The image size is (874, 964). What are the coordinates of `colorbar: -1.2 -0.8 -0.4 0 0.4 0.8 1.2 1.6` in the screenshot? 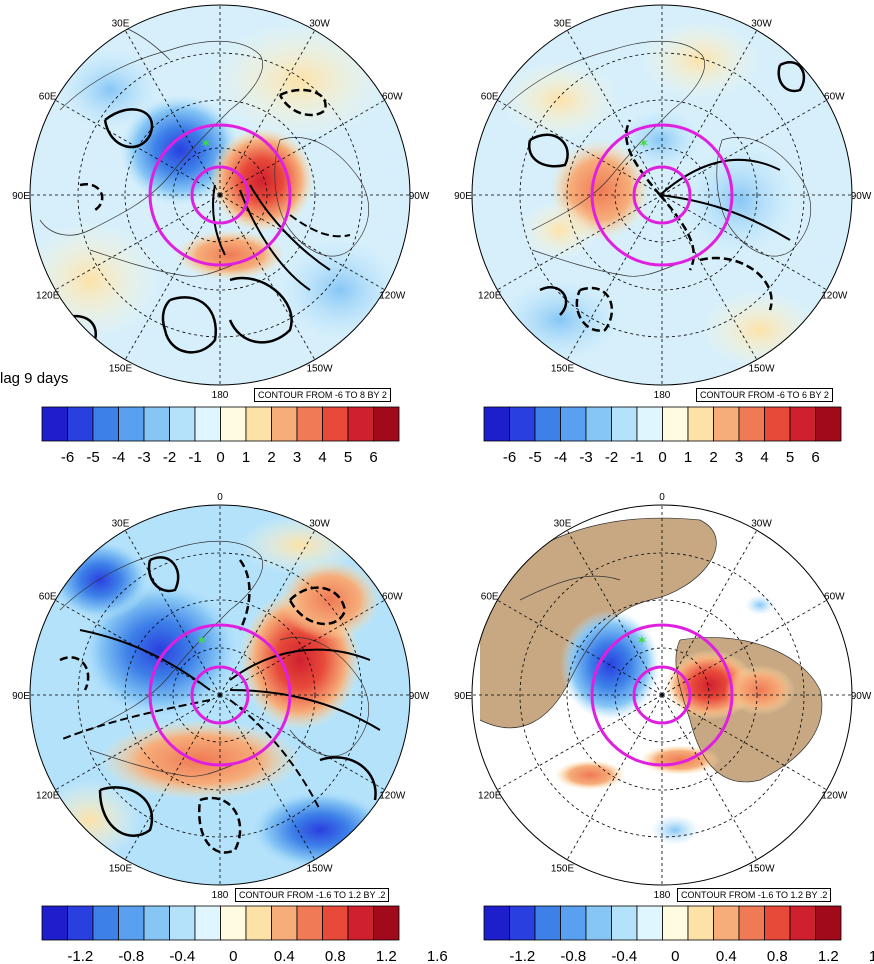 It's located at (244, 934).